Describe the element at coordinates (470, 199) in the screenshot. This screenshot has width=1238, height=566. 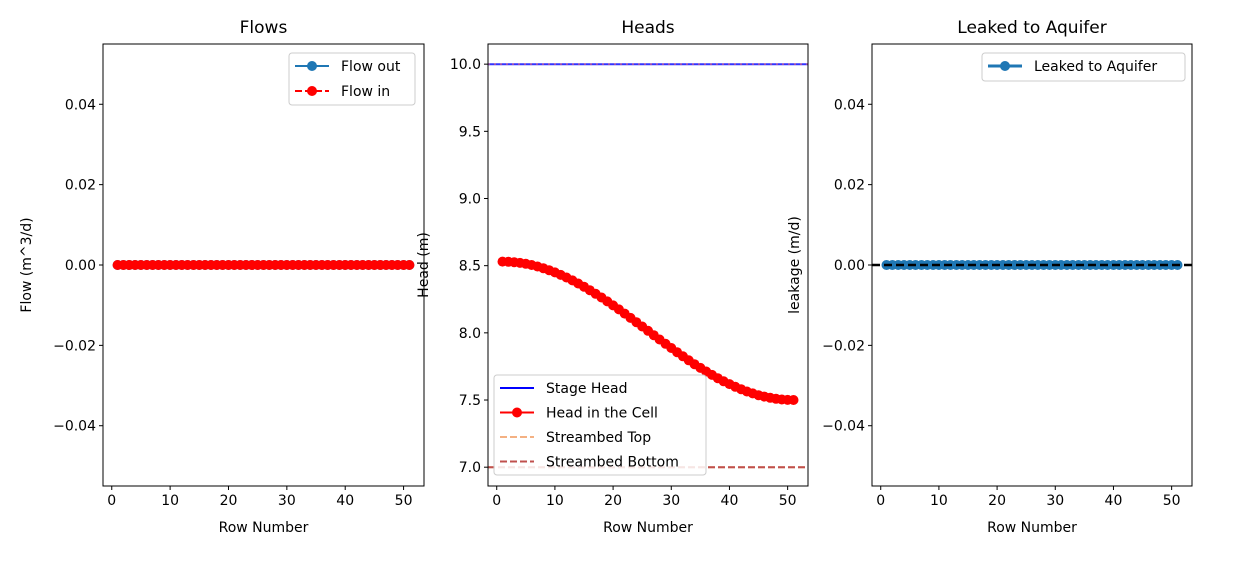
I see `y-tick-label: 9.0` at that location.